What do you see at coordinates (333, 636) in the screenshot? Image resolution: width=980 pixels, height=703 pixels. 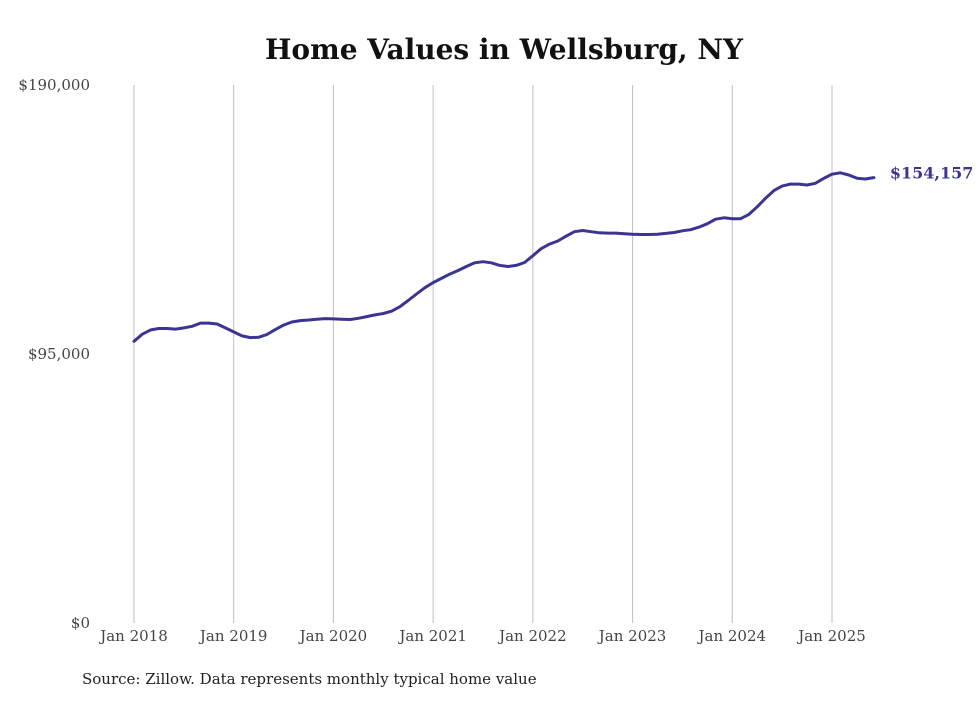 I see `x-tick-label: Jan 2020` at bounding box center [333, 636].